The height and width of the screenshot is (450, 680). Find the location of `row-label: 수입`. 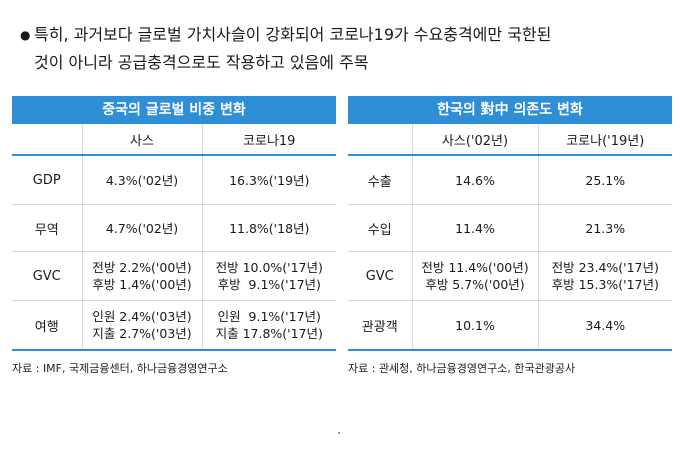

row-label: 수입 is located at coordinates (380, 228).